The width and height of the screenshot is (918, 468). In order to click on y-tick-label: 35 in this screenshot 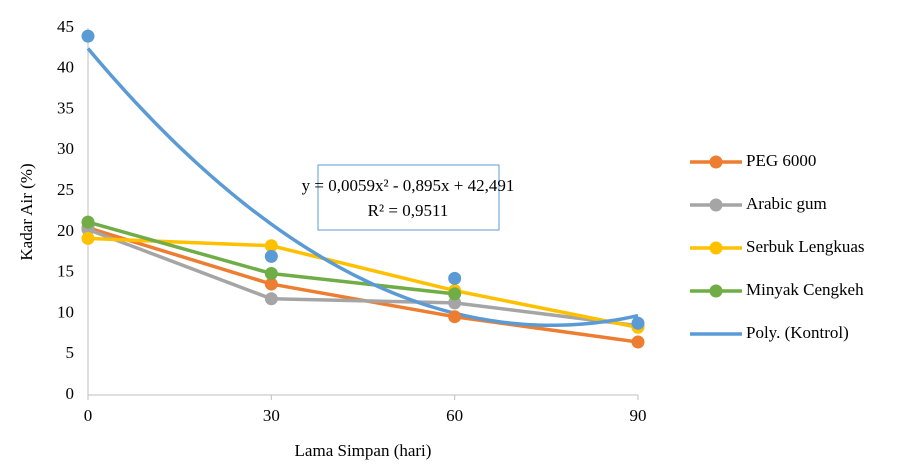, I will do `click(65, 107)`.